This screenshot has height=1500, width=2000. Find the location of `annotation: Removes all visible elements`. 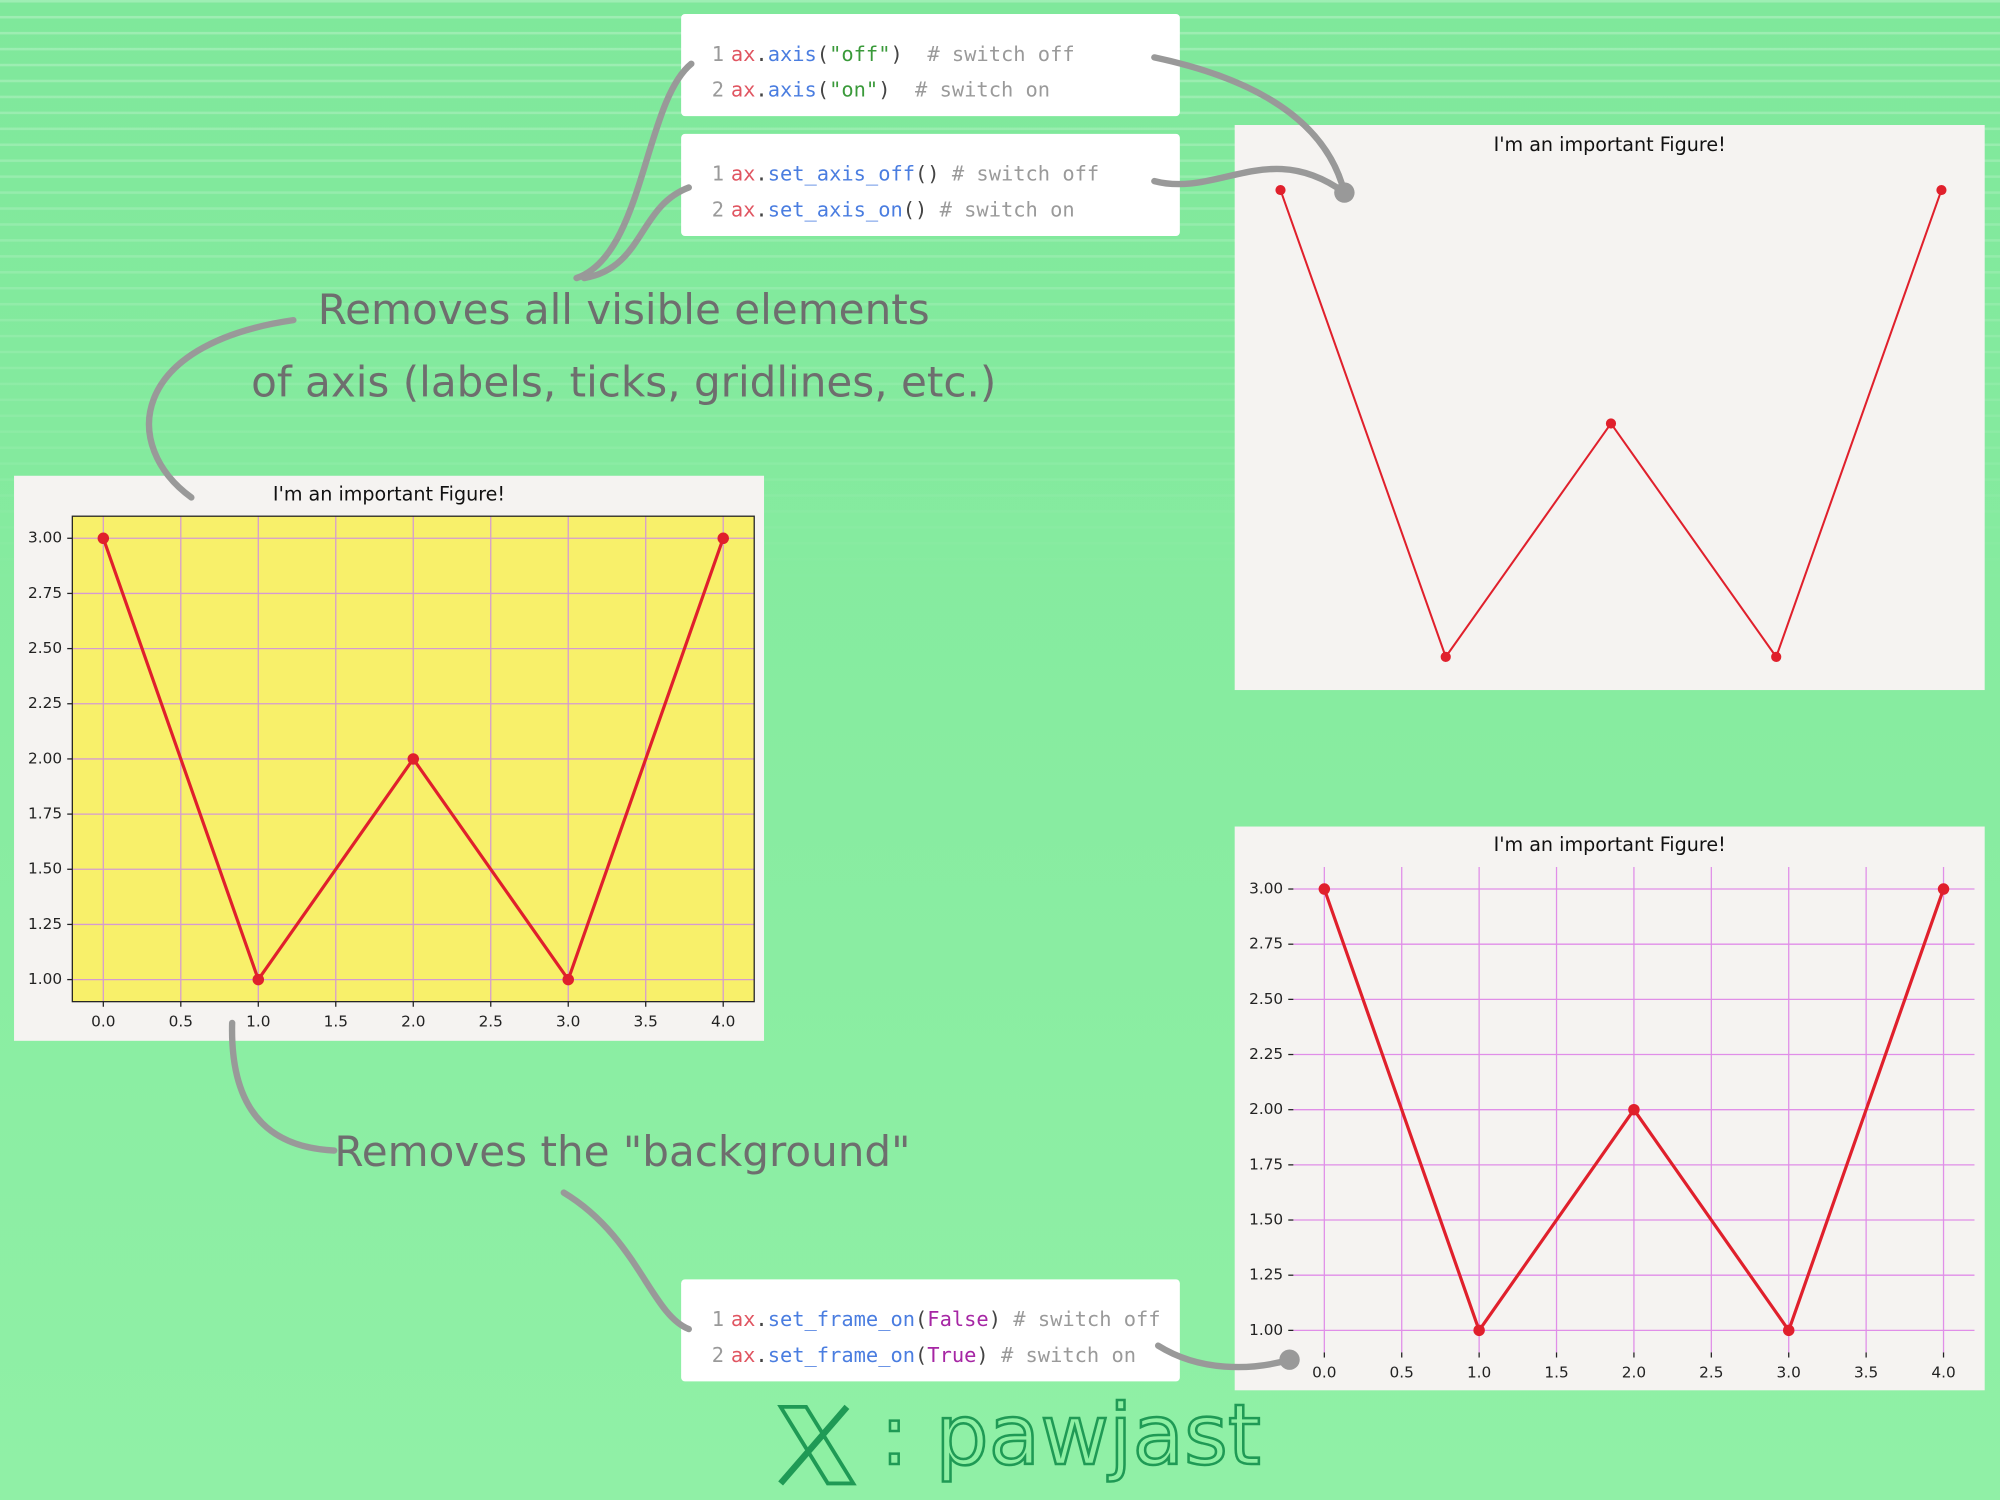

annotation: Removes all visible elements is located at coordinates (624, 309).